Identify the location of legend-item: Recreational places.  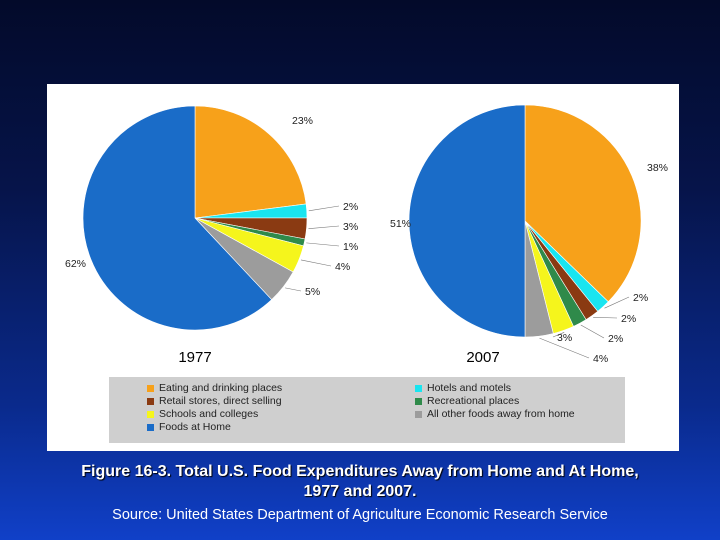
(467, 401).